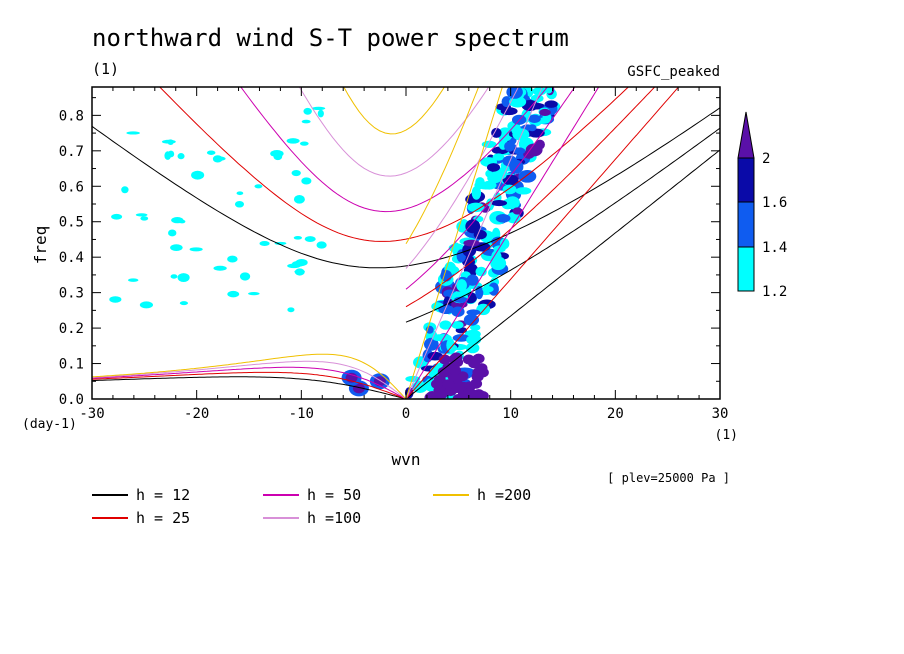 Image resolution: width=904 pixels, height=654 pixels. I want to click on y-tick-label: 0.5, so click(71, 223).